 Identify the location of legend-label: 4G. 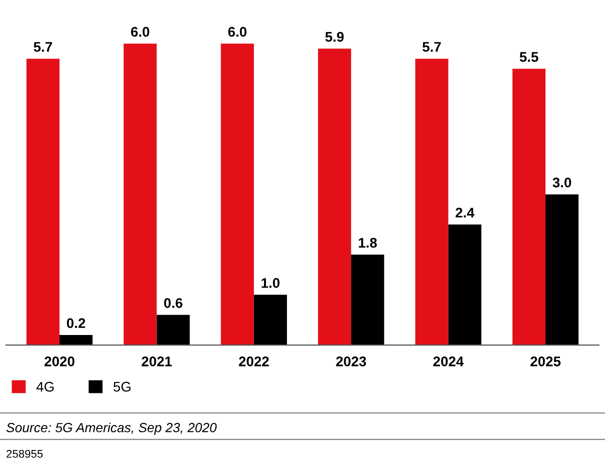
(45, 387).